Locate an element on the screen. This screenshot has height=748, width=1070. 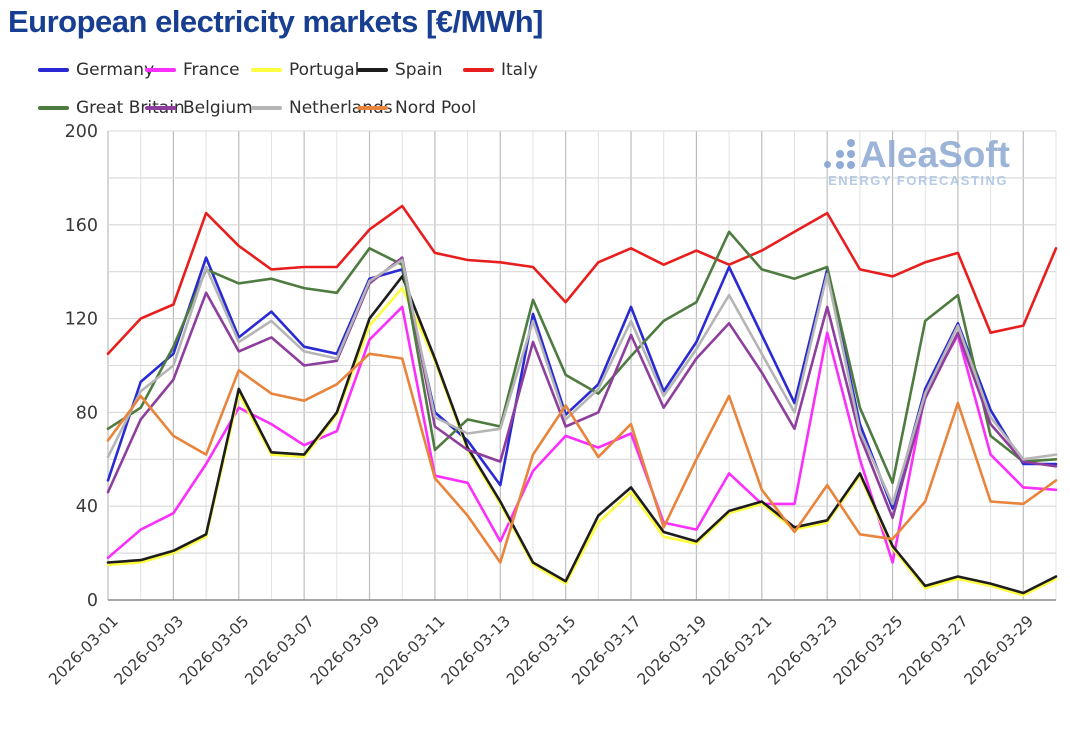
aleasoft-logo: AleaSoft ENERGY FORECASTING is located at coordinates (889, 161).